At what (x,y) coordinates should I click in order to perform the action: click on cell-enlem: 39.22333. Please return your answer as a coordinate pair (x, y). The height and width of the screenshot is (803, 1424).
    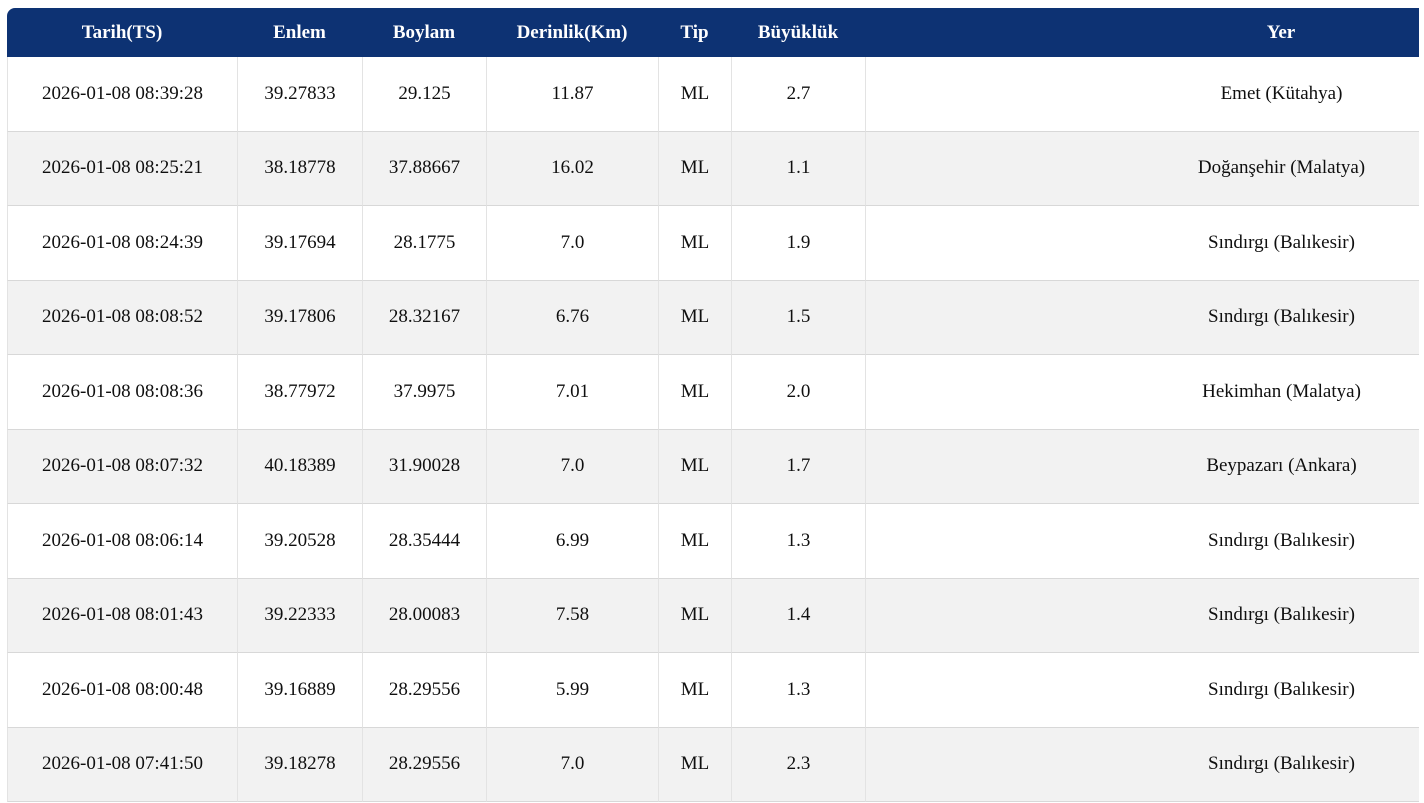
    Looking at the image, I should click on (299, 615).